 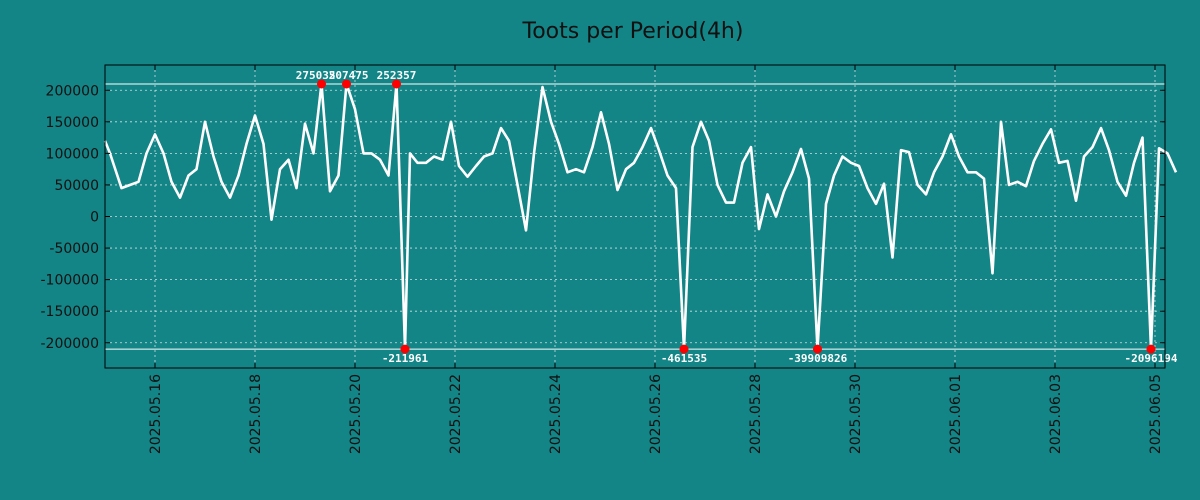 I want to click on x-tick-label: 2025.05.22, so click(x=456, y=414).